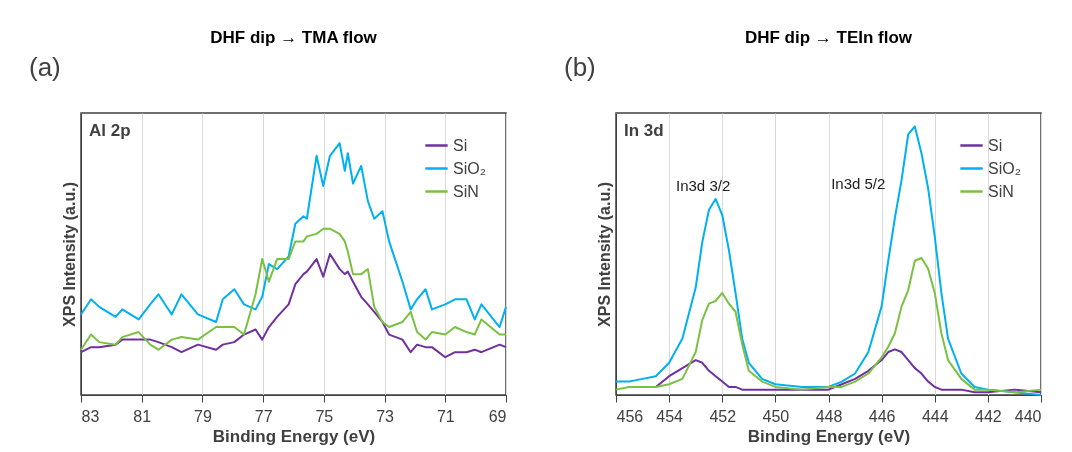  Describe the element at coordinates (263, 416) in the screenshot. I see `x-tick-label: 77` at that location.